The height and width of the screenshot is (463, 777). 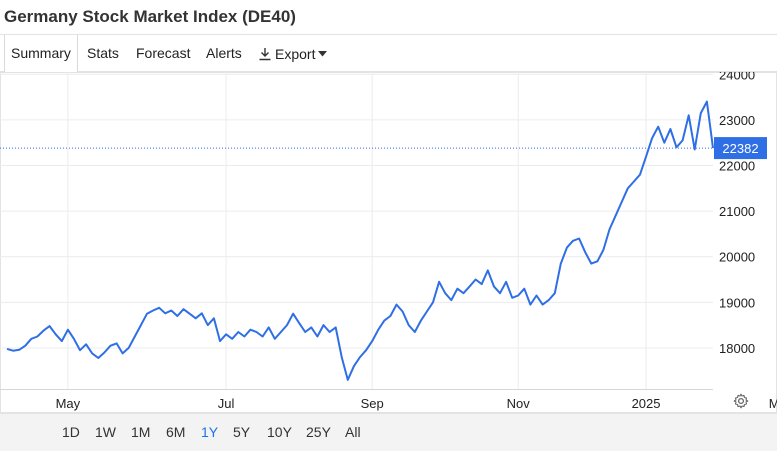 I want to click on range-selector: 1D 1W 1M 6M 1Y 5Y 10Y 25Y All, so click(x=388, y=432).